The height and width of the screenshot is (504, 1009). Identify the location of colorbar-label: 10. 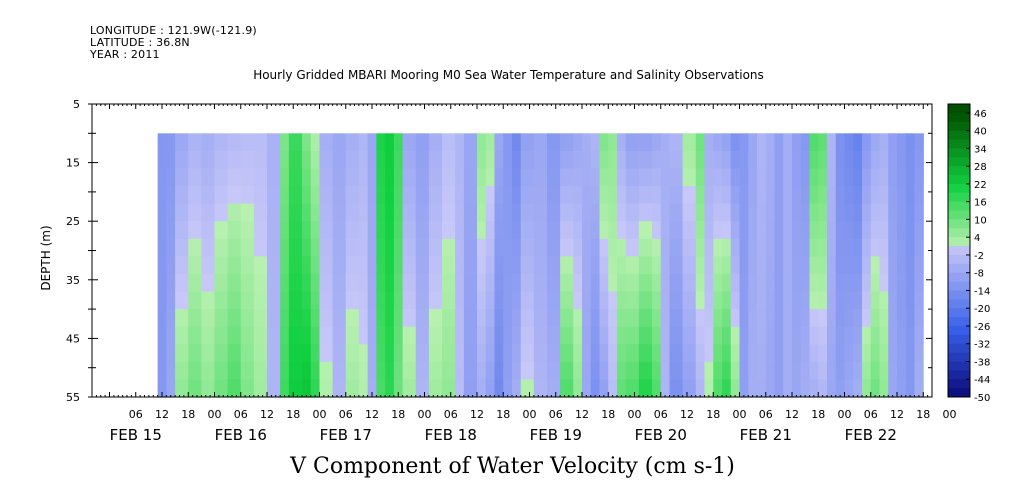
(980, 220).